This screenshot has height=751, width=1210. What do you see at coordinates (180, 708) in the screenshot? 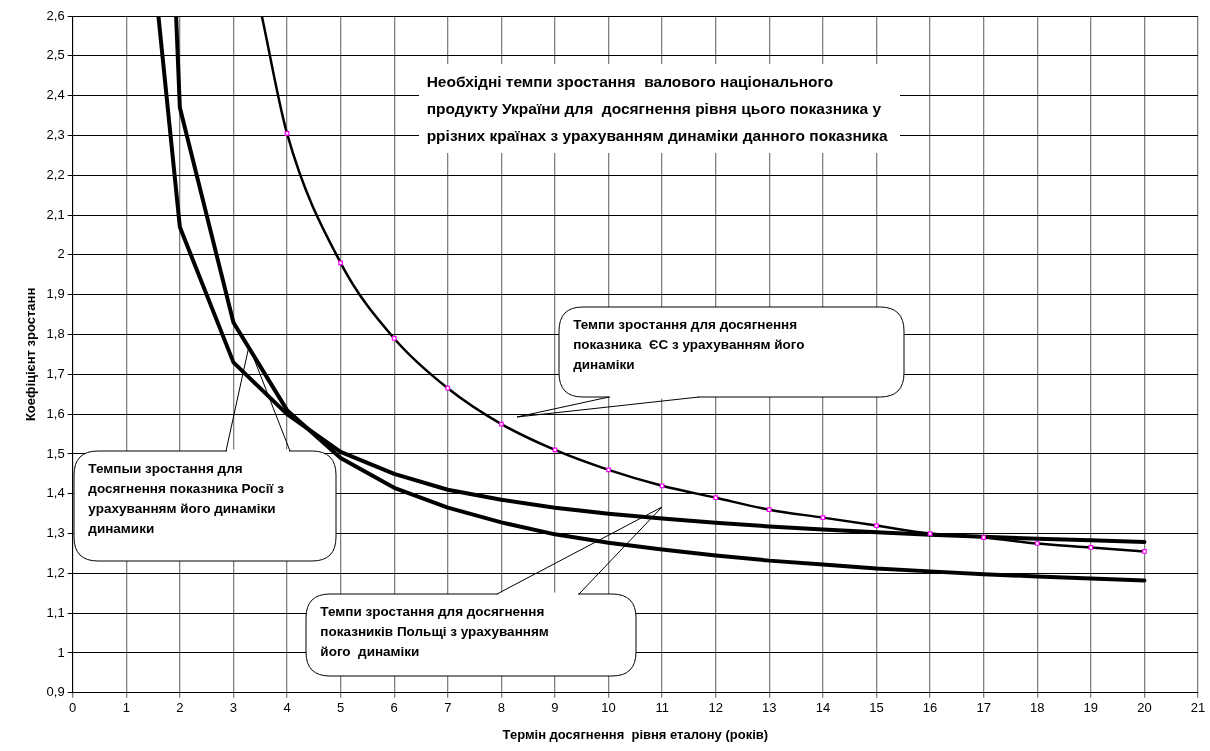
I see `x-tick-label: 2` at bounding box center [180, 708].